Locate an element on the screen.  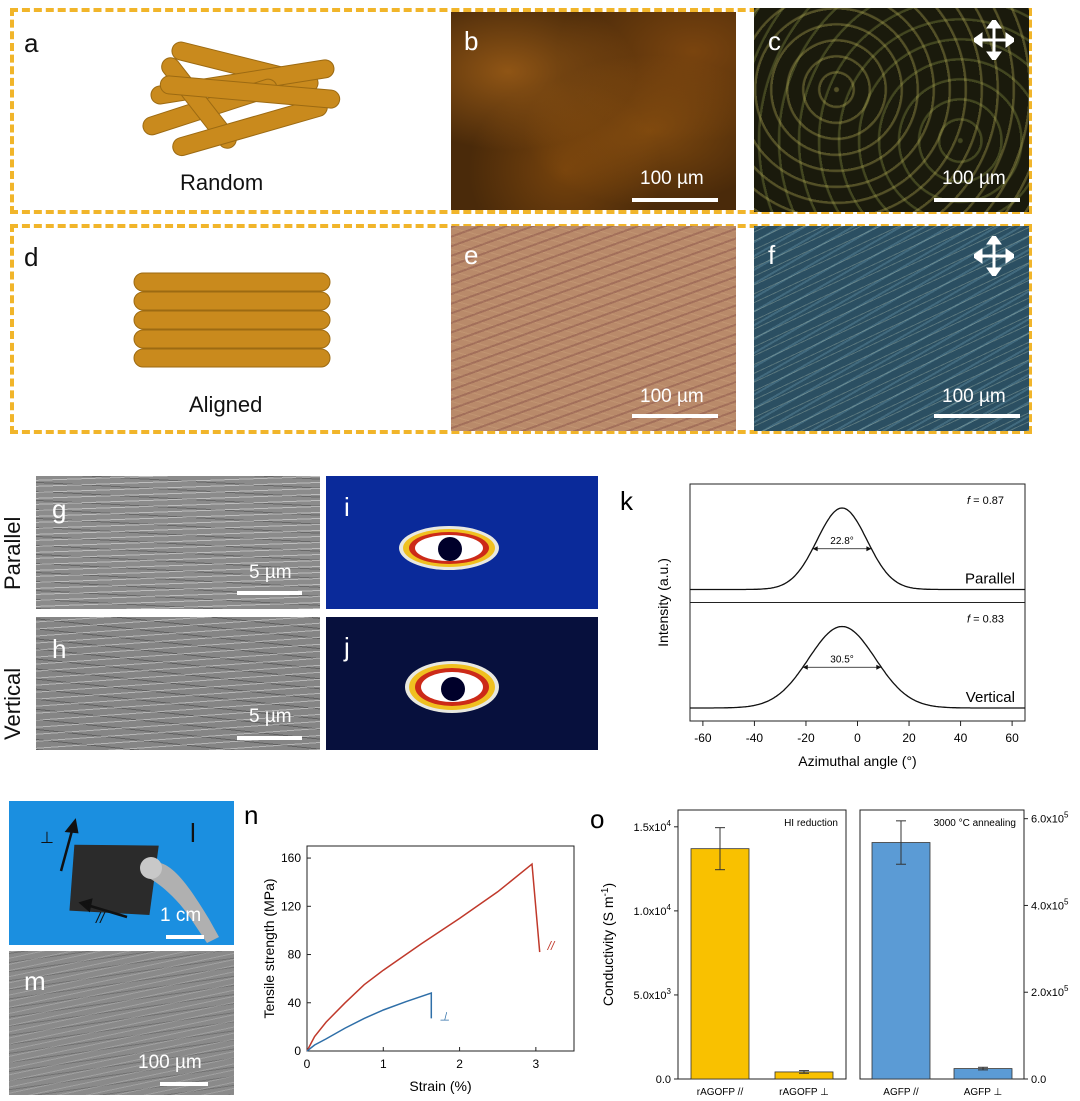
aligned-caption: Aligned is located at coordinates (226, 404).